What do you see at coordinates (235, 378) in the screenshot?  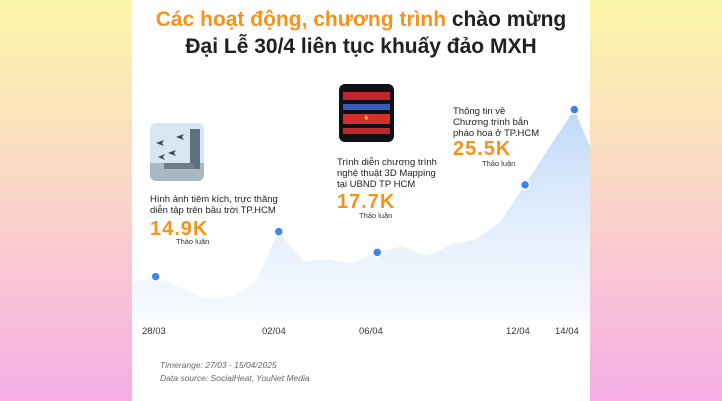 I see `data-source-note: Data source: SocialHeat, YouNet Media` at bounding box center [235, 378].